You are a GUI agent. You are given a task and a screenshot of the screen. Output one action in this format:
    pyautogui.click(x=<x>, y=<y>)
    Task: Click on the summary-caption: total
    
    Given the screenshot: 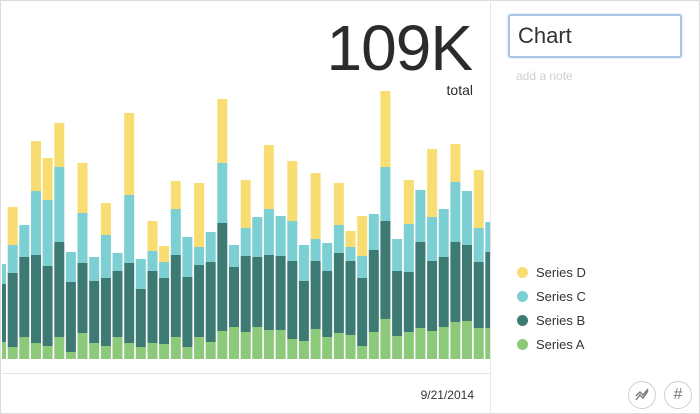 What is the action you would take?
    pyautogui.click(x=459, y=90)
    